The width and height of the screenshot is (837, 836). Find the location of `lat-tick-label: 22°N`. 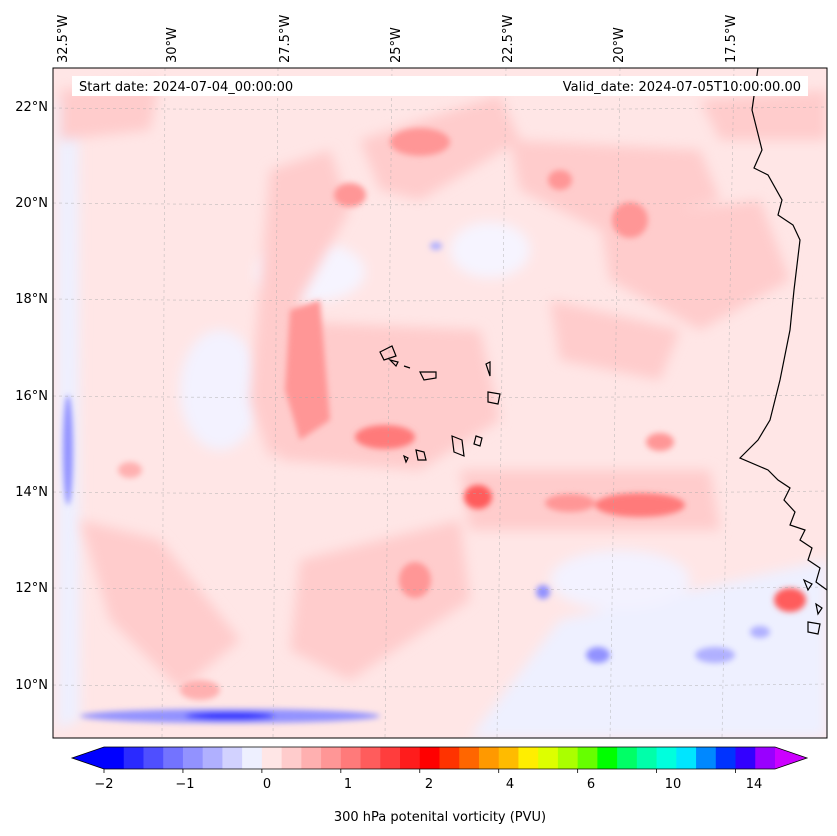

lat-tick-label: 22°N is located at coordinates (31, 107).